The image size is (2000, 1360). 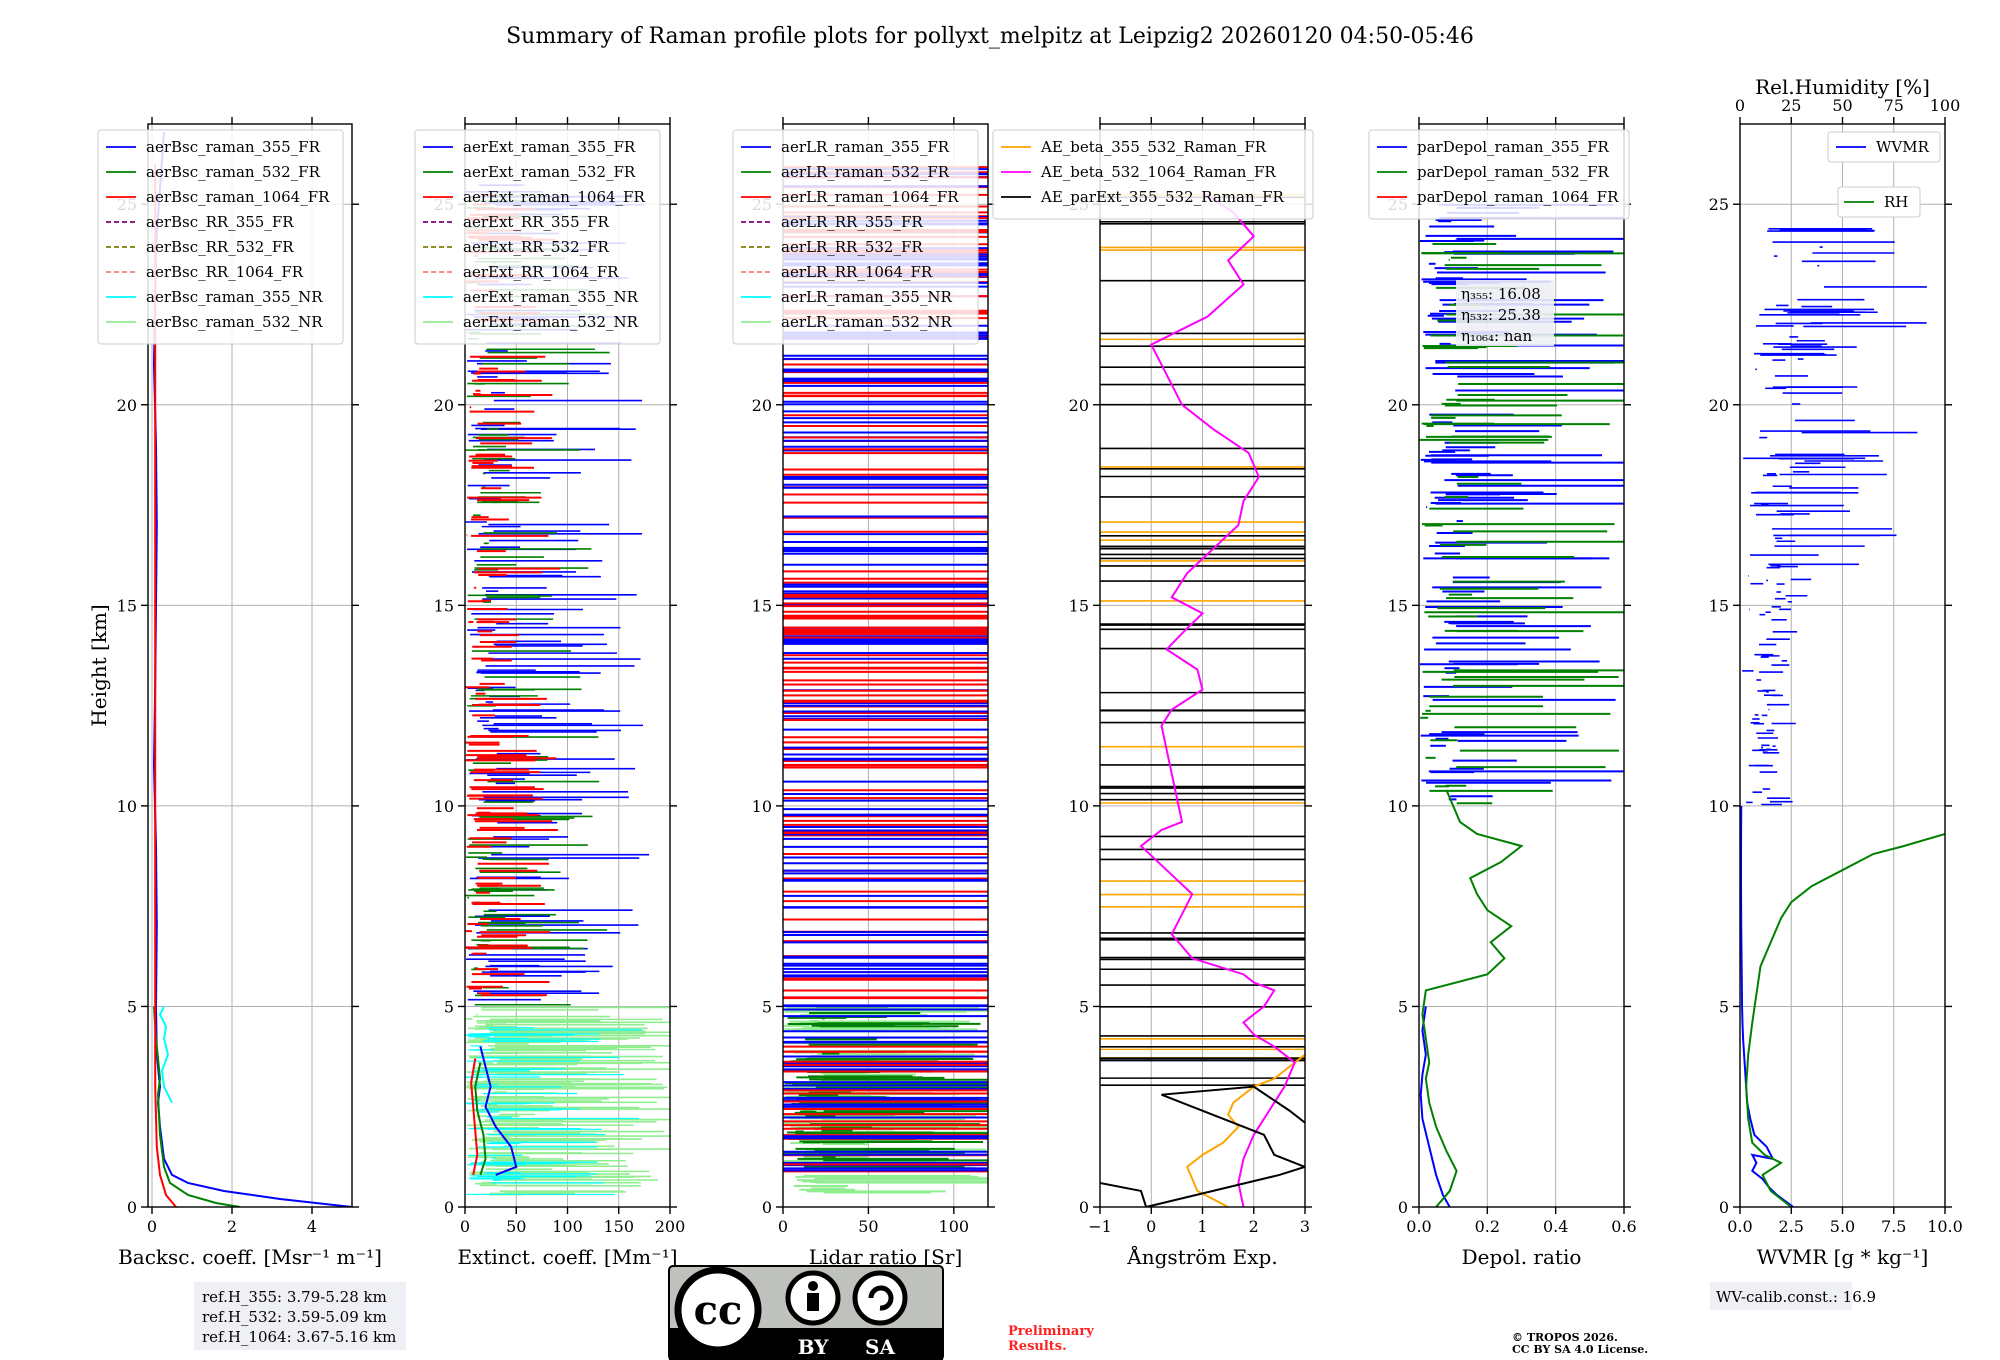 I want to click on legend-label-2: parDepol_raman_1064_FR, so click(x=1518, y=197).